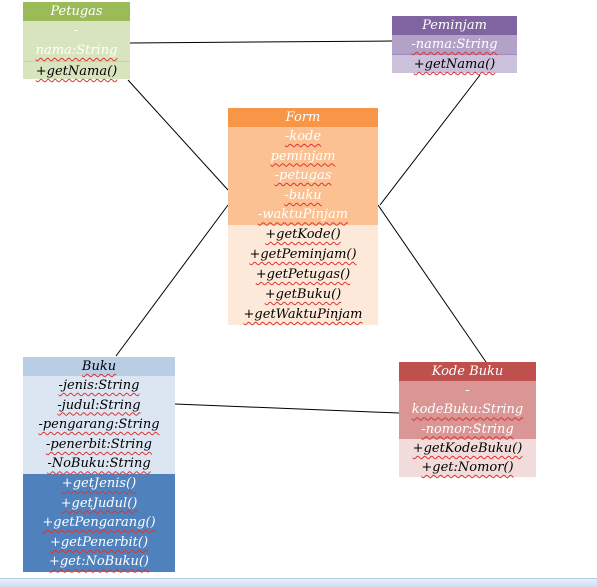 The height and width of the screenshot is (587, 597). Describe the element at coordinates (467, 448) in the screenshot. I see `method: +getKodeBuku()` at that location.